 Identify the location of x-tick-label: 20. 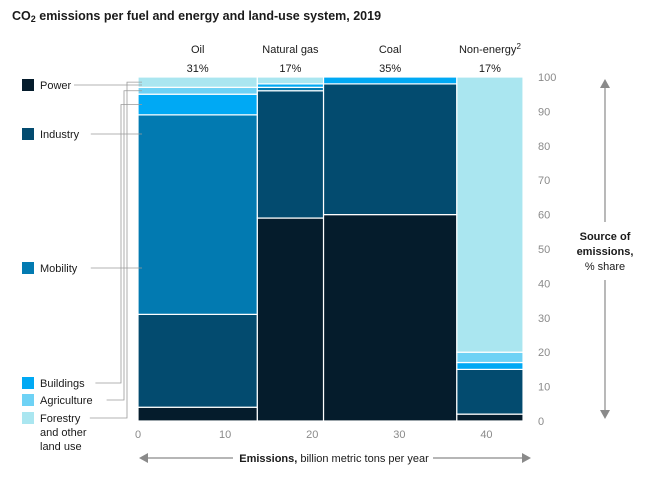
(312, 435).